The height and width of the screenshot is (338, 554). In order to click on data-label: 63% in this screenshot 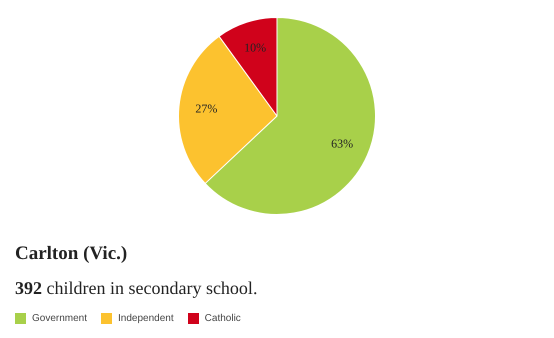, I will do `click(342, 143)`.